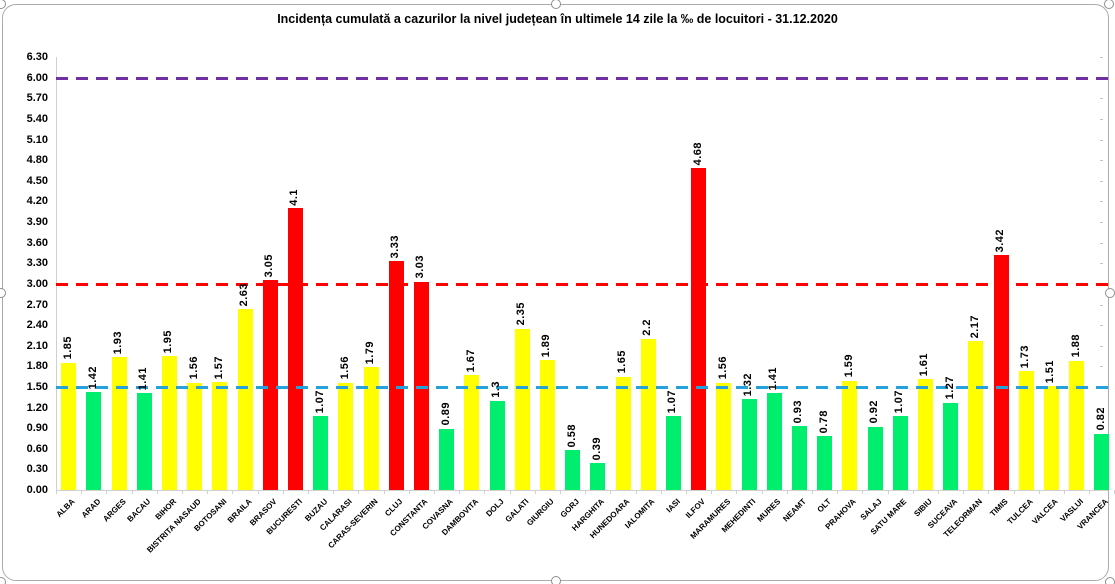  What do you see at coordinates (556, 4) in the screenshot?
I see `resize-handle-top-center` at bounding box center [556, 4].